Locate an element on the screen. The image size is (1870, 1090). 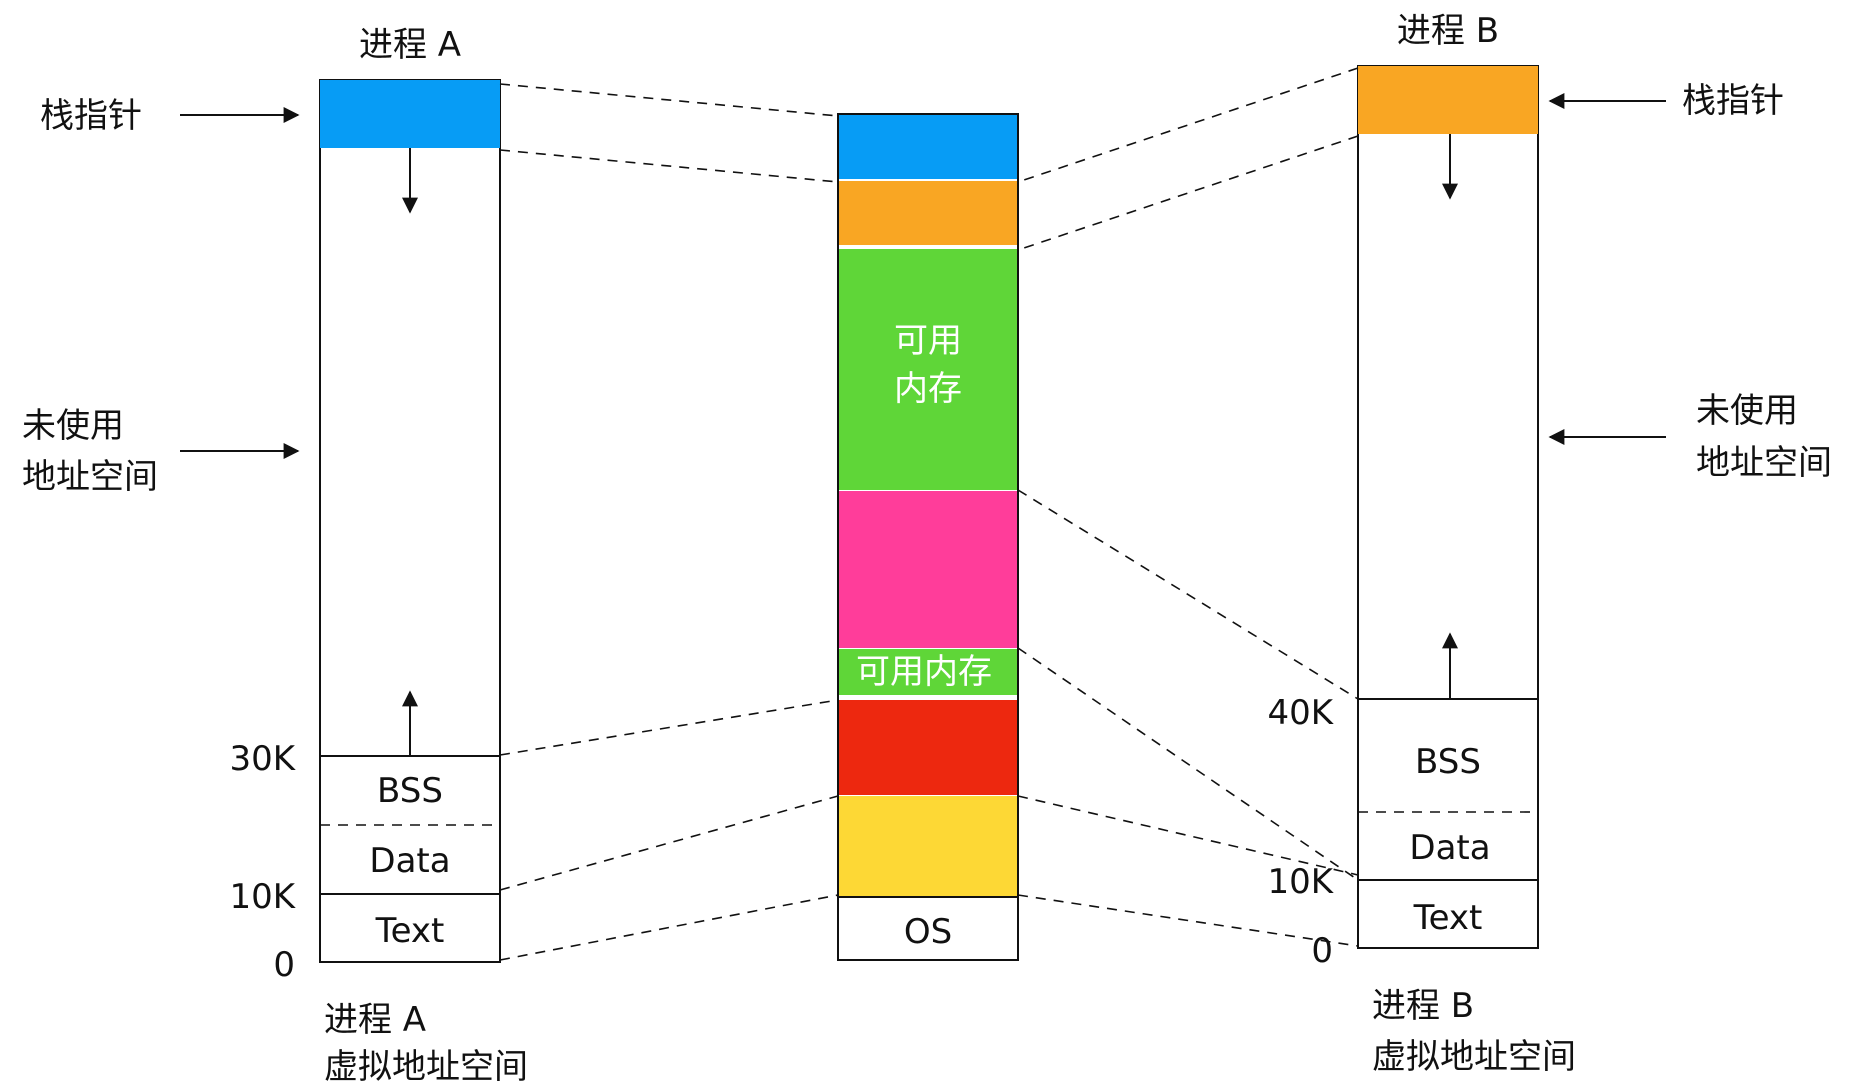
map-b-stack-top is located at coordinates (1188, 125).